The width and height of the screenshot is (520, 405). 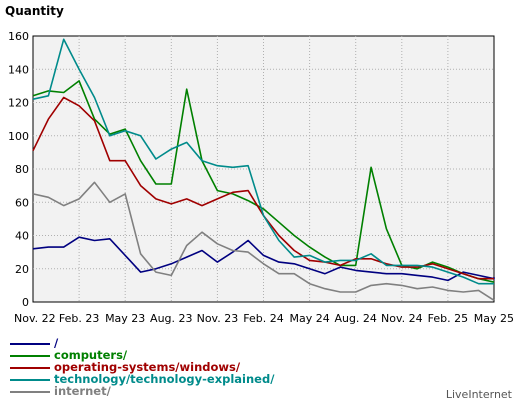 What do you see at coordinates (18, 136) in the screenshot?
I see `y-tick-label: 100` at bounding box center [18, 136].